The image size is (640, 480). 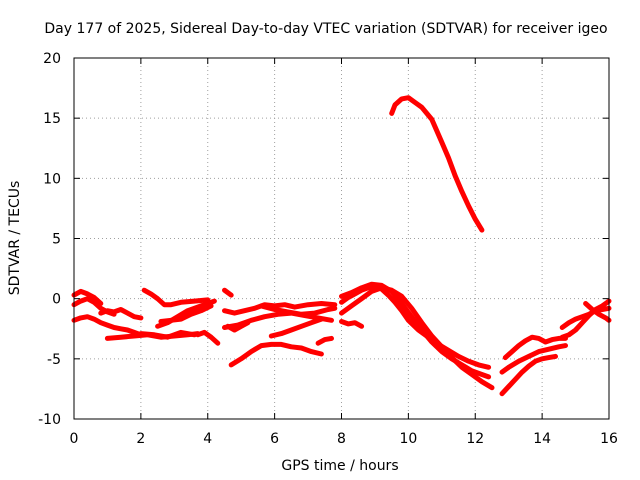 I want to click on y-tick-label: 20, so click(x=52, y=59).